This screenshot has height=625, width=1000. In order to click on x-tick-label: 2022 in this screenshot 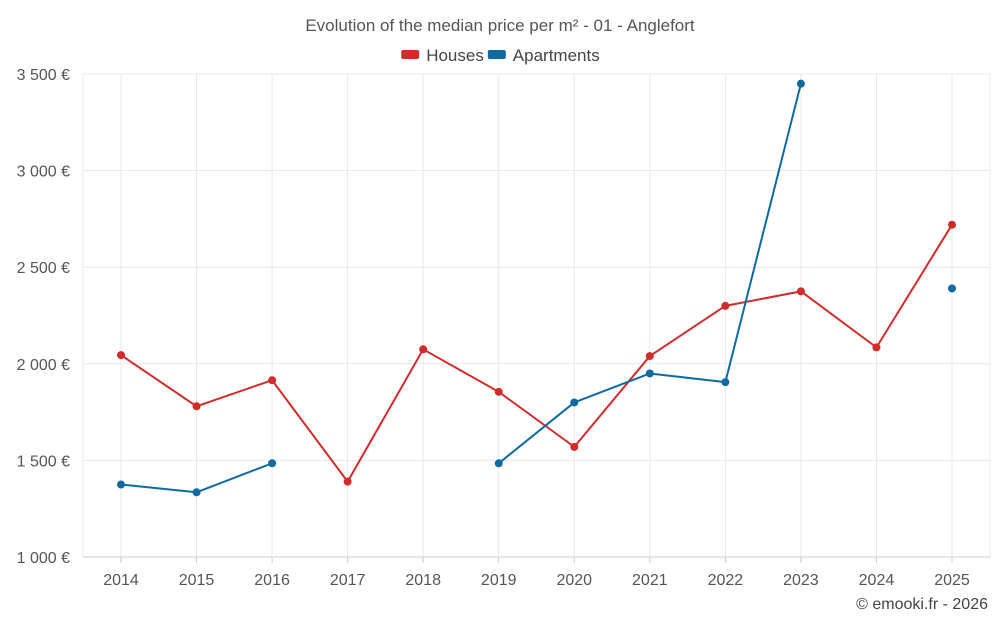, I will do `click(726, 580)`.